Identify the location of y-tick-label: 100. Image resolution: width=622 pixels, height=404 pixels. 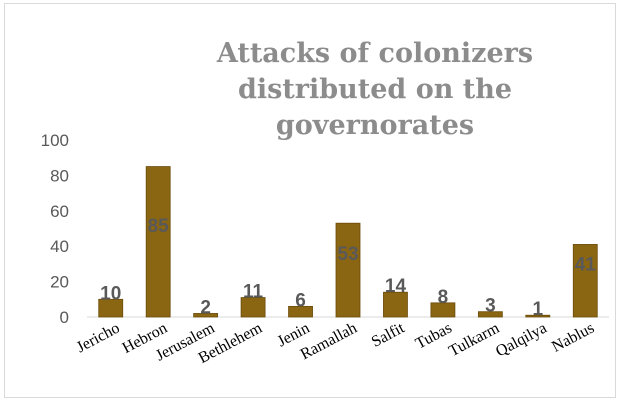
(55, 140).